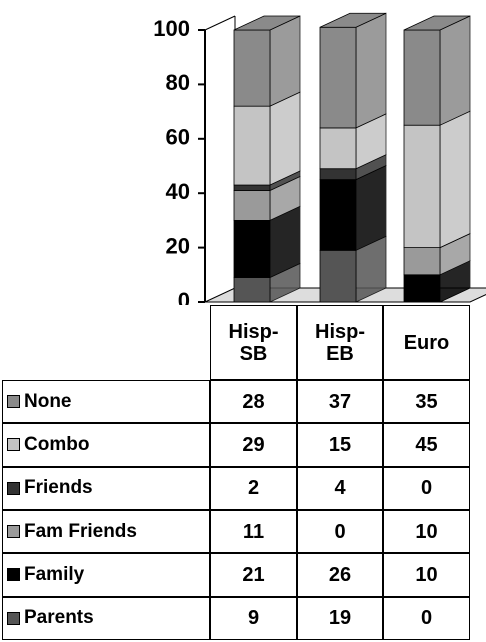 The height and width of the screenshot is (642, 486). Describe the element at coordinates (80, 531) in the screenshot. I see `legend-label: Fam Friends` at that location.